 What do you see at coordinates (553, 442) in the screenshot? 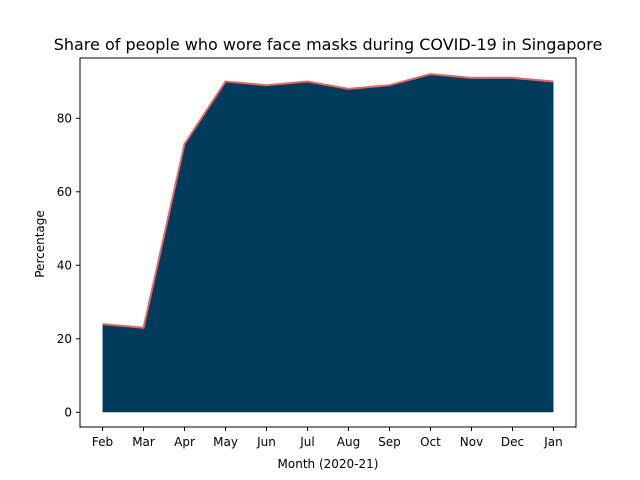
I see `x-tick-label: Jan` at bounding box center [553, 442].